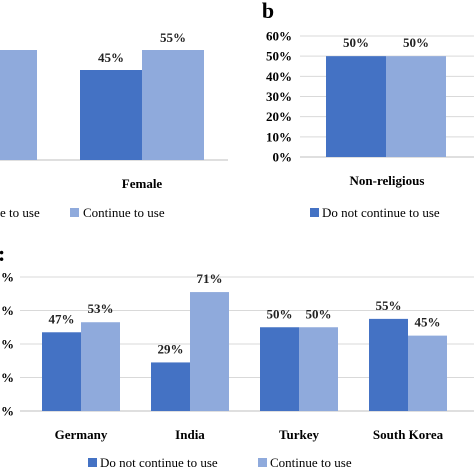 This screenshot has width=474, height=474. I want to click on bar-do-not-continue-south-korea, so click(388, 364).